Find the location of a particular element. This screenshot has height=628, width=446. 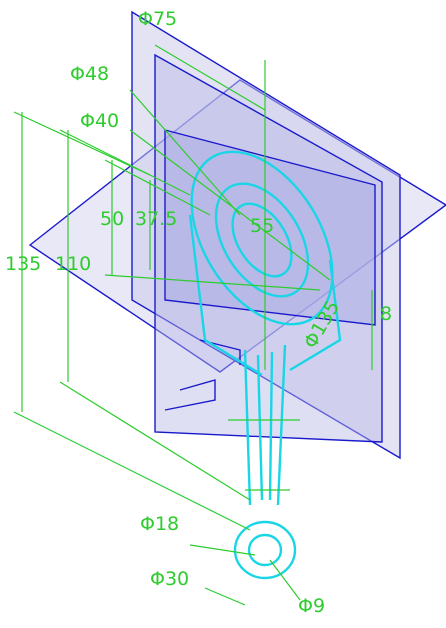

inner-ring is located at coordinates (262, 240).